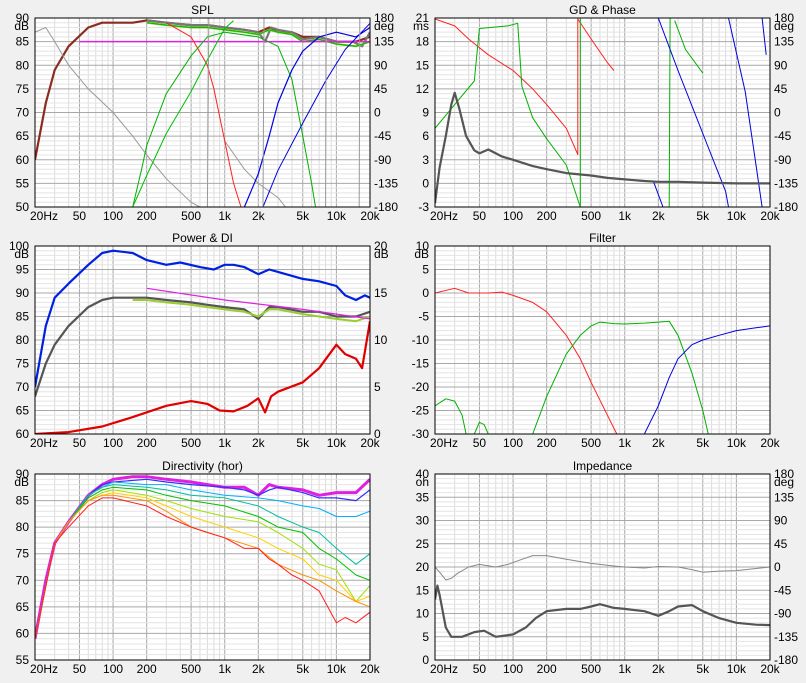 The height and width of the screenshot is (683, 806). I want to click on spl-right-tick-label: 135, so click(384, 42).